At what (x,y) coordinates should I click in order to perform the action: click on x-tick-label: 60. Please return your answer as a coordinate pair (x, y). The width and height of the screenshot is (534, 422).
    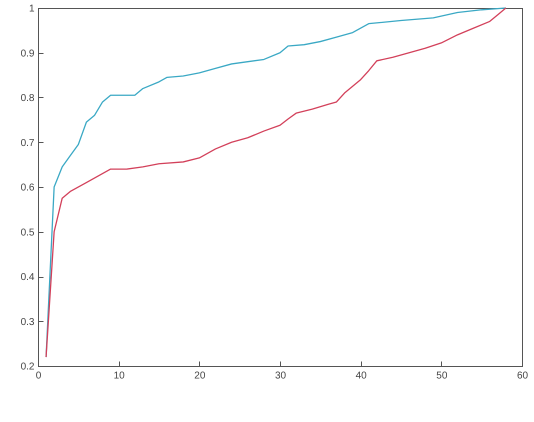
    Looking at the image, I should click on (522, 376).